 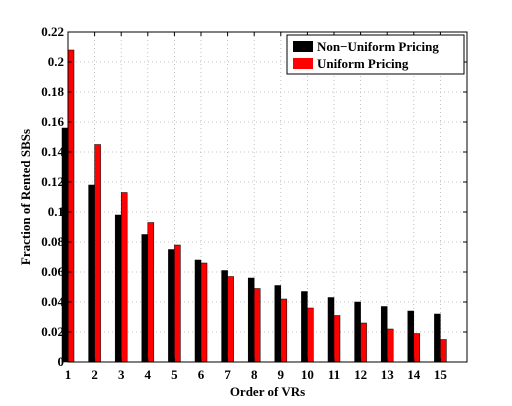 What do you see at coordinates (56, 61) in the screenshot?
I see `y-tick-label: 0.2` at bounding box center [56, 61].